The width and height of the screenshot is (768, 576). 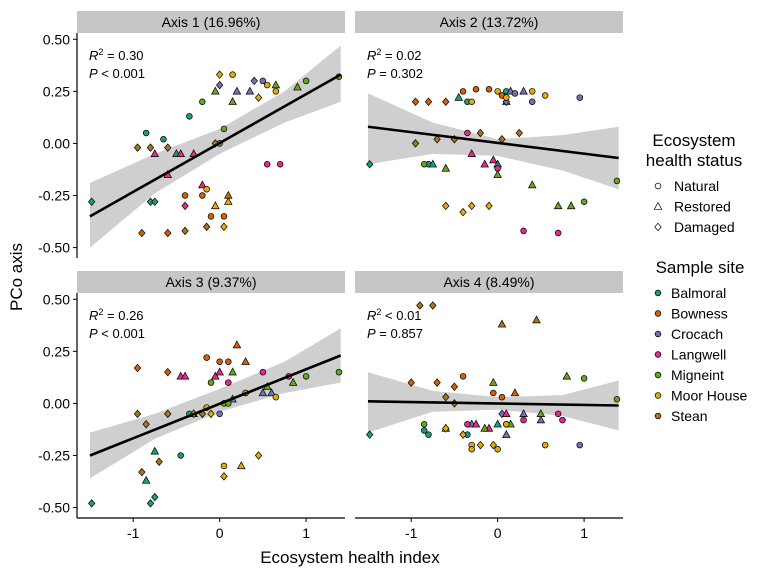 What do you see at coordinates (210, 282) in the screenshot?
I see `panel-title: Axis 3 (9.37%)` at bounding box center [210, 282].